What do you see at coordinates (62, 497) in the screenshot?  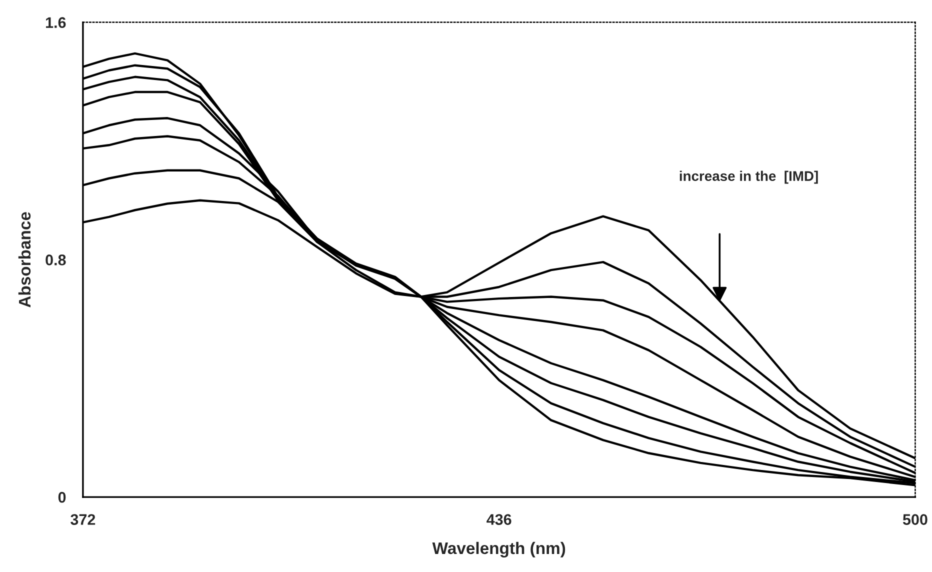 I see `y-tick-label: 0` at bounding box center [62, 497].